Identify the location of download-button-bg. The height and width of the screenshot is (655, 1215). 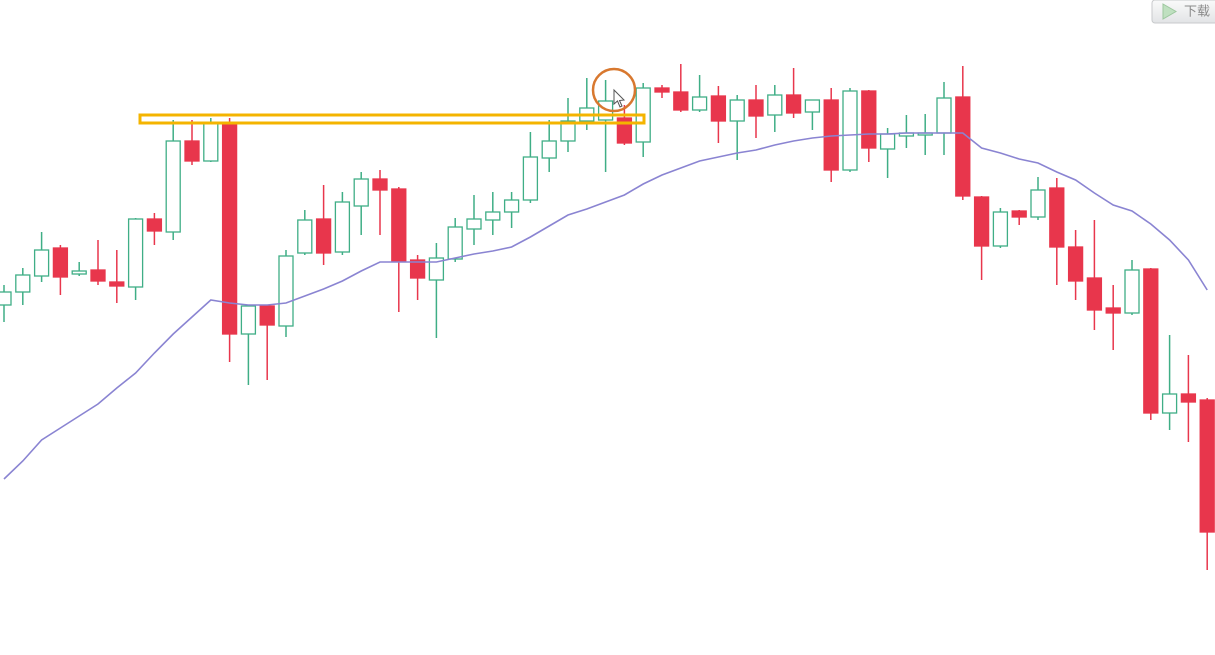
(1183, 12).